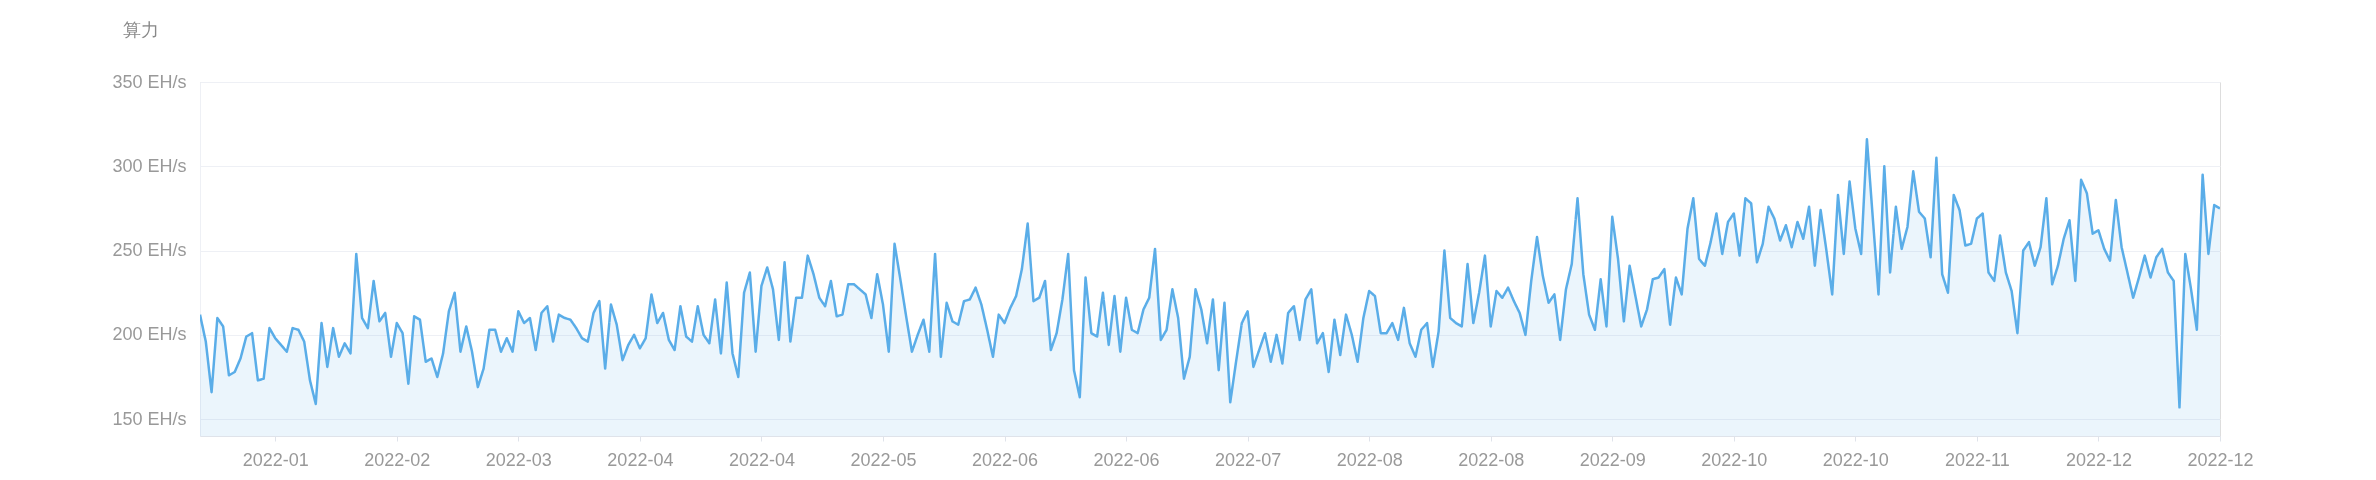 The width and height of the screenshot is (2376, 480). What do you see at coordinates (397, 459) in the screenshot?
I see `x-tick-label: 2022-02` at bounding box center [397, 459].